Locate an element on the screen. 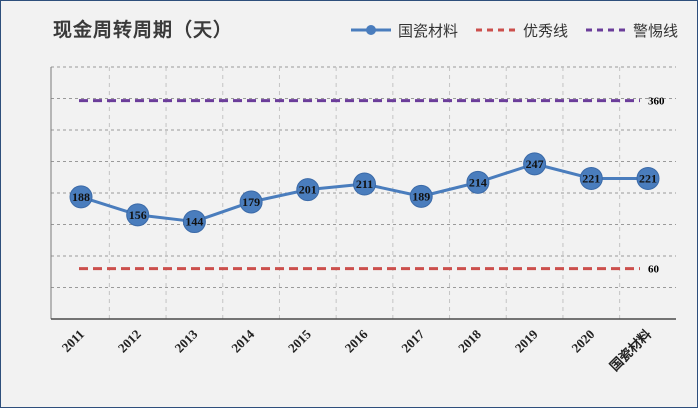  data-label: 156 is located at coordinates (138, 215).